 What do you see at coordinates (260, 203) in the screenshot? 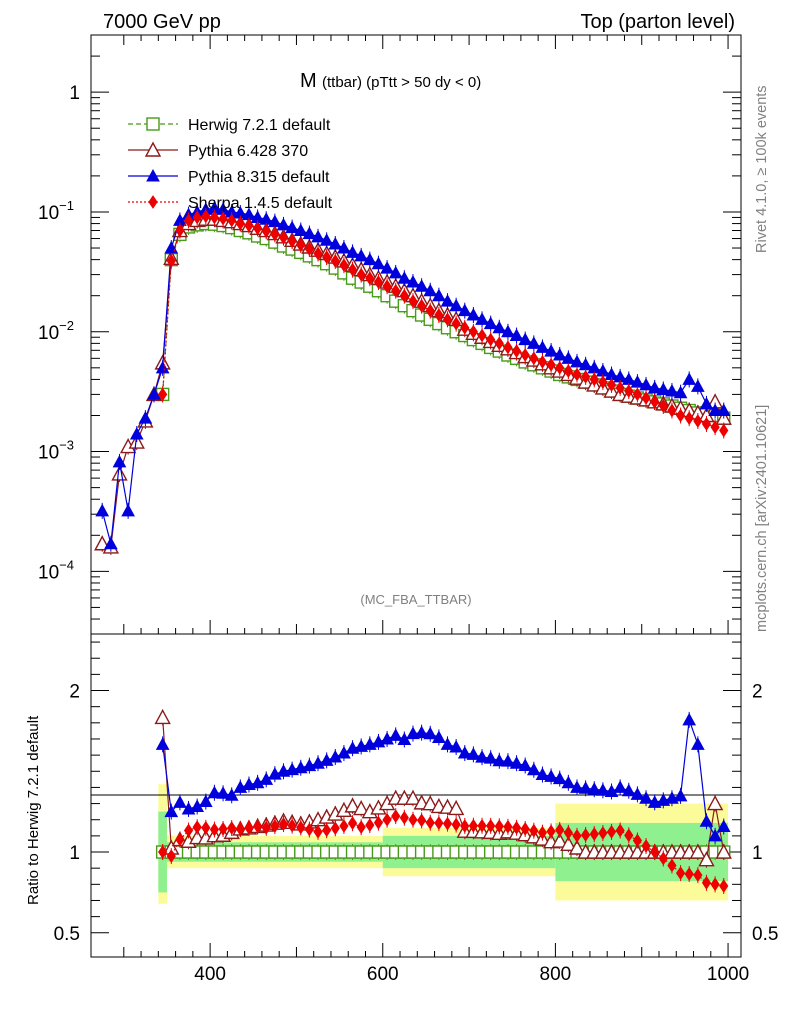
I see `legend-entry-label: Sherpa 1.4.5 default` at bounding box center [260, 203].